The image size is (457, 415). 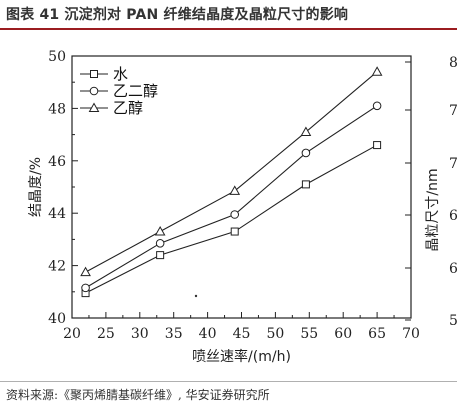 What do you see at coordinates (275, 334) in the screenshot?
I see `x-tick-label: 50` at bounding box center [275, 334].